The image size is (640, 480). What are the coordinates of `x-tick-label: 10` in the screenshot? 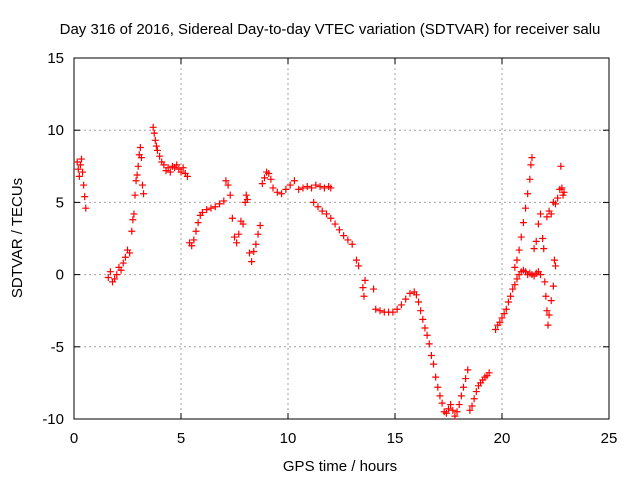 It's located at (288, 438).